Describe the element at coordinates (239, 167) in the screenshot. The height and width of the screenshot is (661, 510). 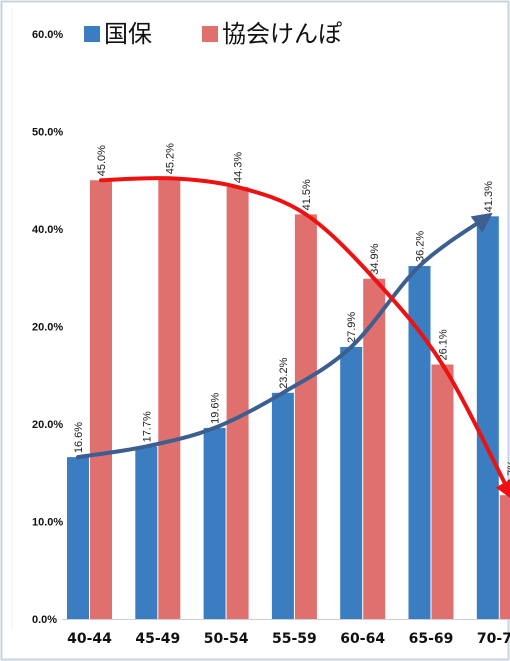
I see `data-label: 44.3%` at that location.